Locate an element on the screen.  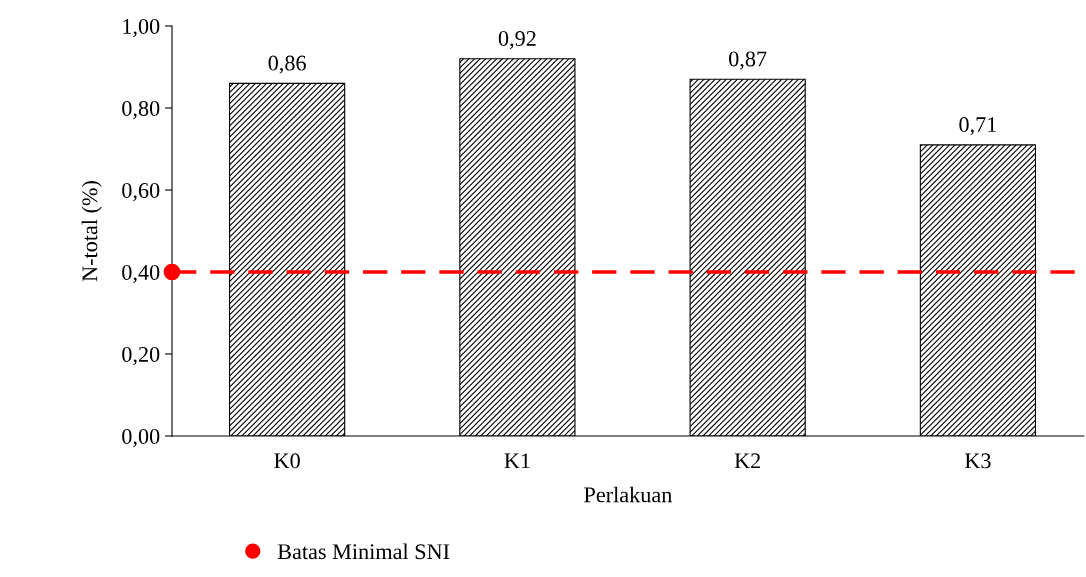
x-tick-label: K2 is located at coordinates (747, 461).